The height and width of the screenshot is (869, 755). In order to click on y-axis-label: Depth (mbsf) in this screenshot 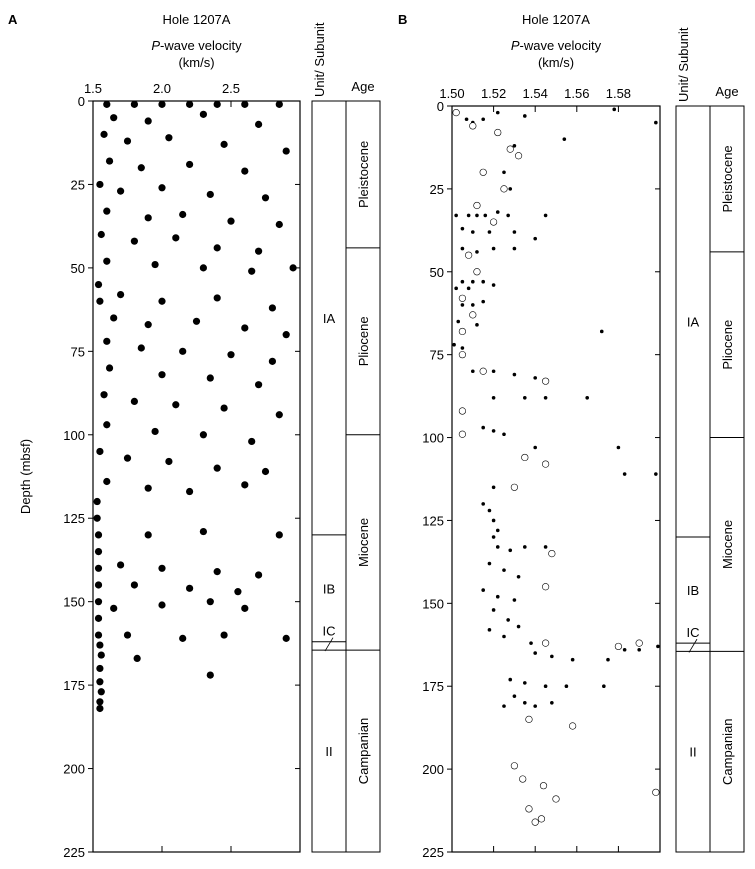, I will do `click(25, 476)`.